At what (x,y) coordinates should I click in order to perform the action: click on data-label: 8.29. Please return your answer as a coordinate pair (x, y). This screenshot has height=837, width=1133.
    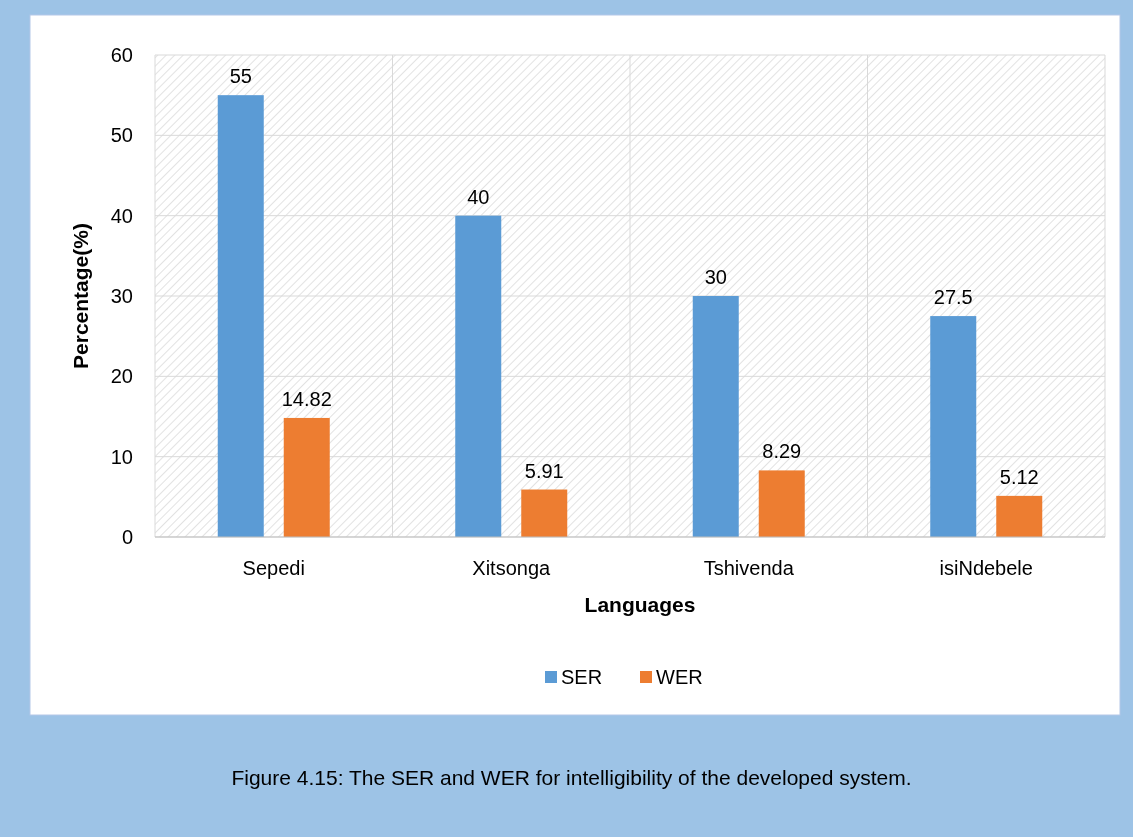
    Looking at the image, I should click on (782, 451).